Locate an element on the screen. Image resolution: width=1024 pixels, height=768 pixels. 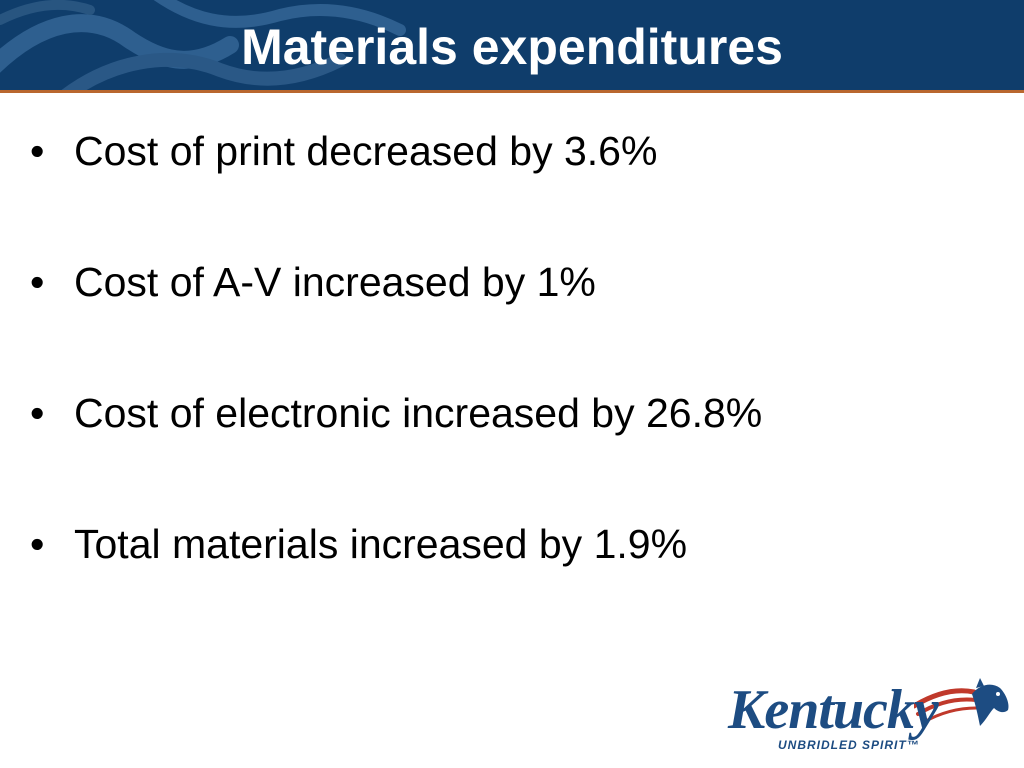
trademark-symbol: ™ is located at coordinates (913, 745).